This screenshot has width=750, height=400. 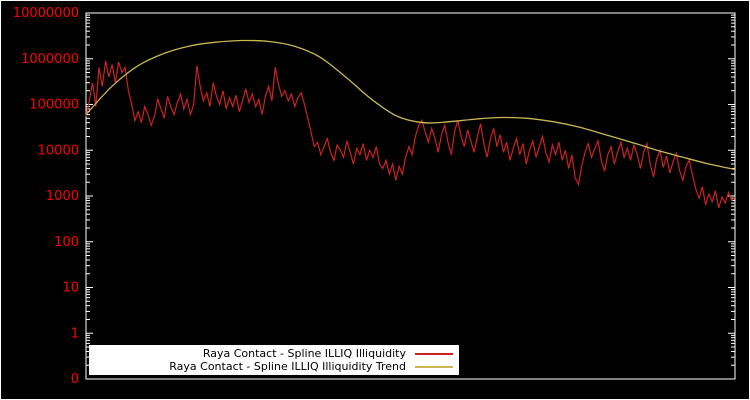 I want to click on y-tick-label: 1, so click(x=75, y=333).